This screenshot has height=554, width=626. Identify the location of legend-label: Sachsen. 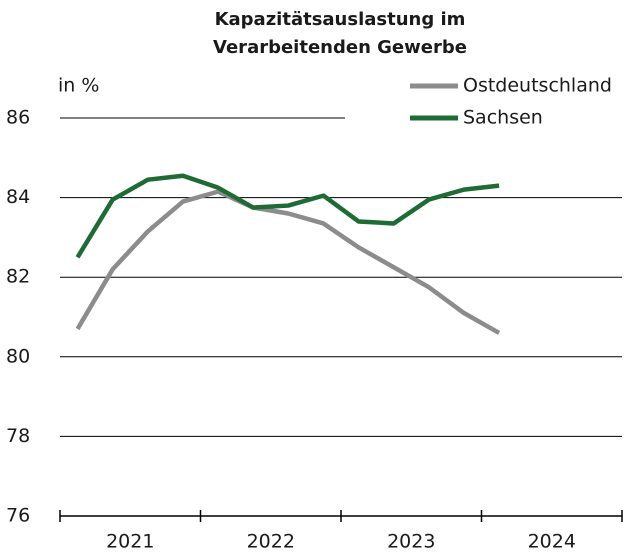
(503, 118).